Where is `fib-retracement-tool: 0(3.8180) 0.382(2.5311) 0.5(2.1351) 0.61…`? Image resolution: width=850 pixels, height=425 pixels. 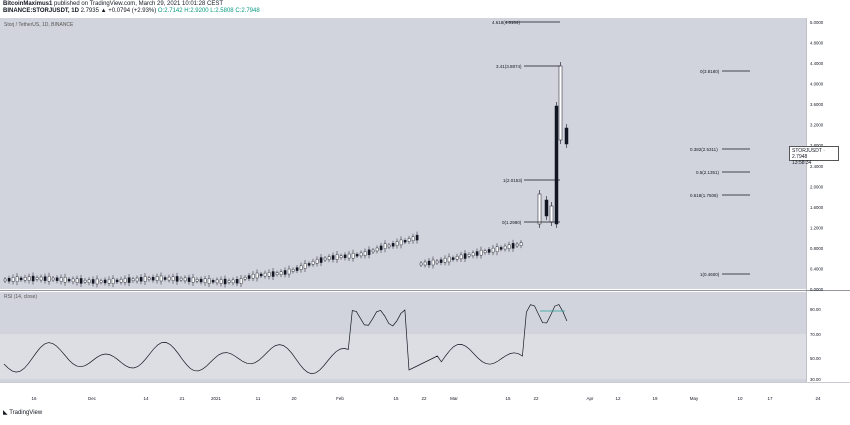
fib-retracement-tool: 0(3.8180) 0.382(2.5311) 0.5(2.1351) 0.61… is located at coordinates (720, 173).